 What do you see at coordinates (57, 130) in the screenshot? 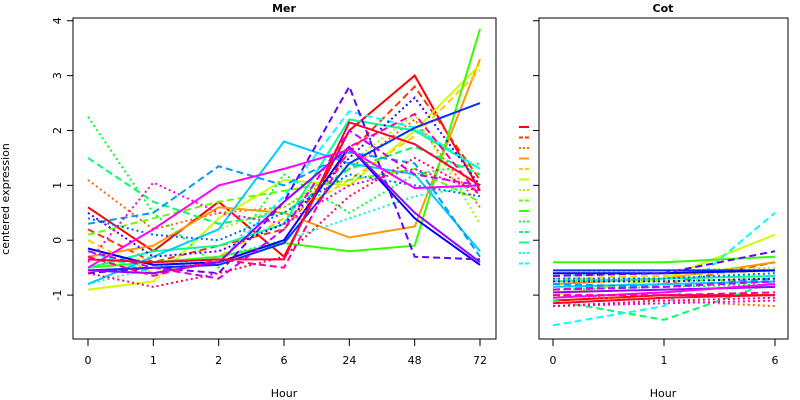
I see `mer-y-tick-label-3: 2` at bounding box center [57, 130].